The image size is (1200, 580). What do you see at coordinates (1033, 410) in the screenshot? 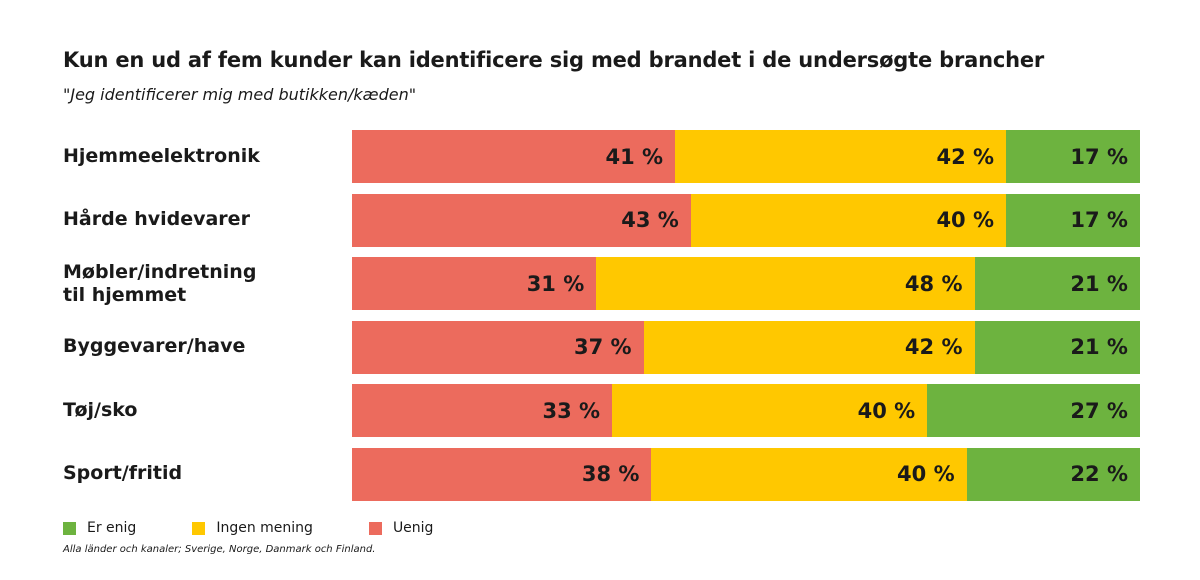
I see `bar-segment: 27 %` at bounding box center [1033, 410].